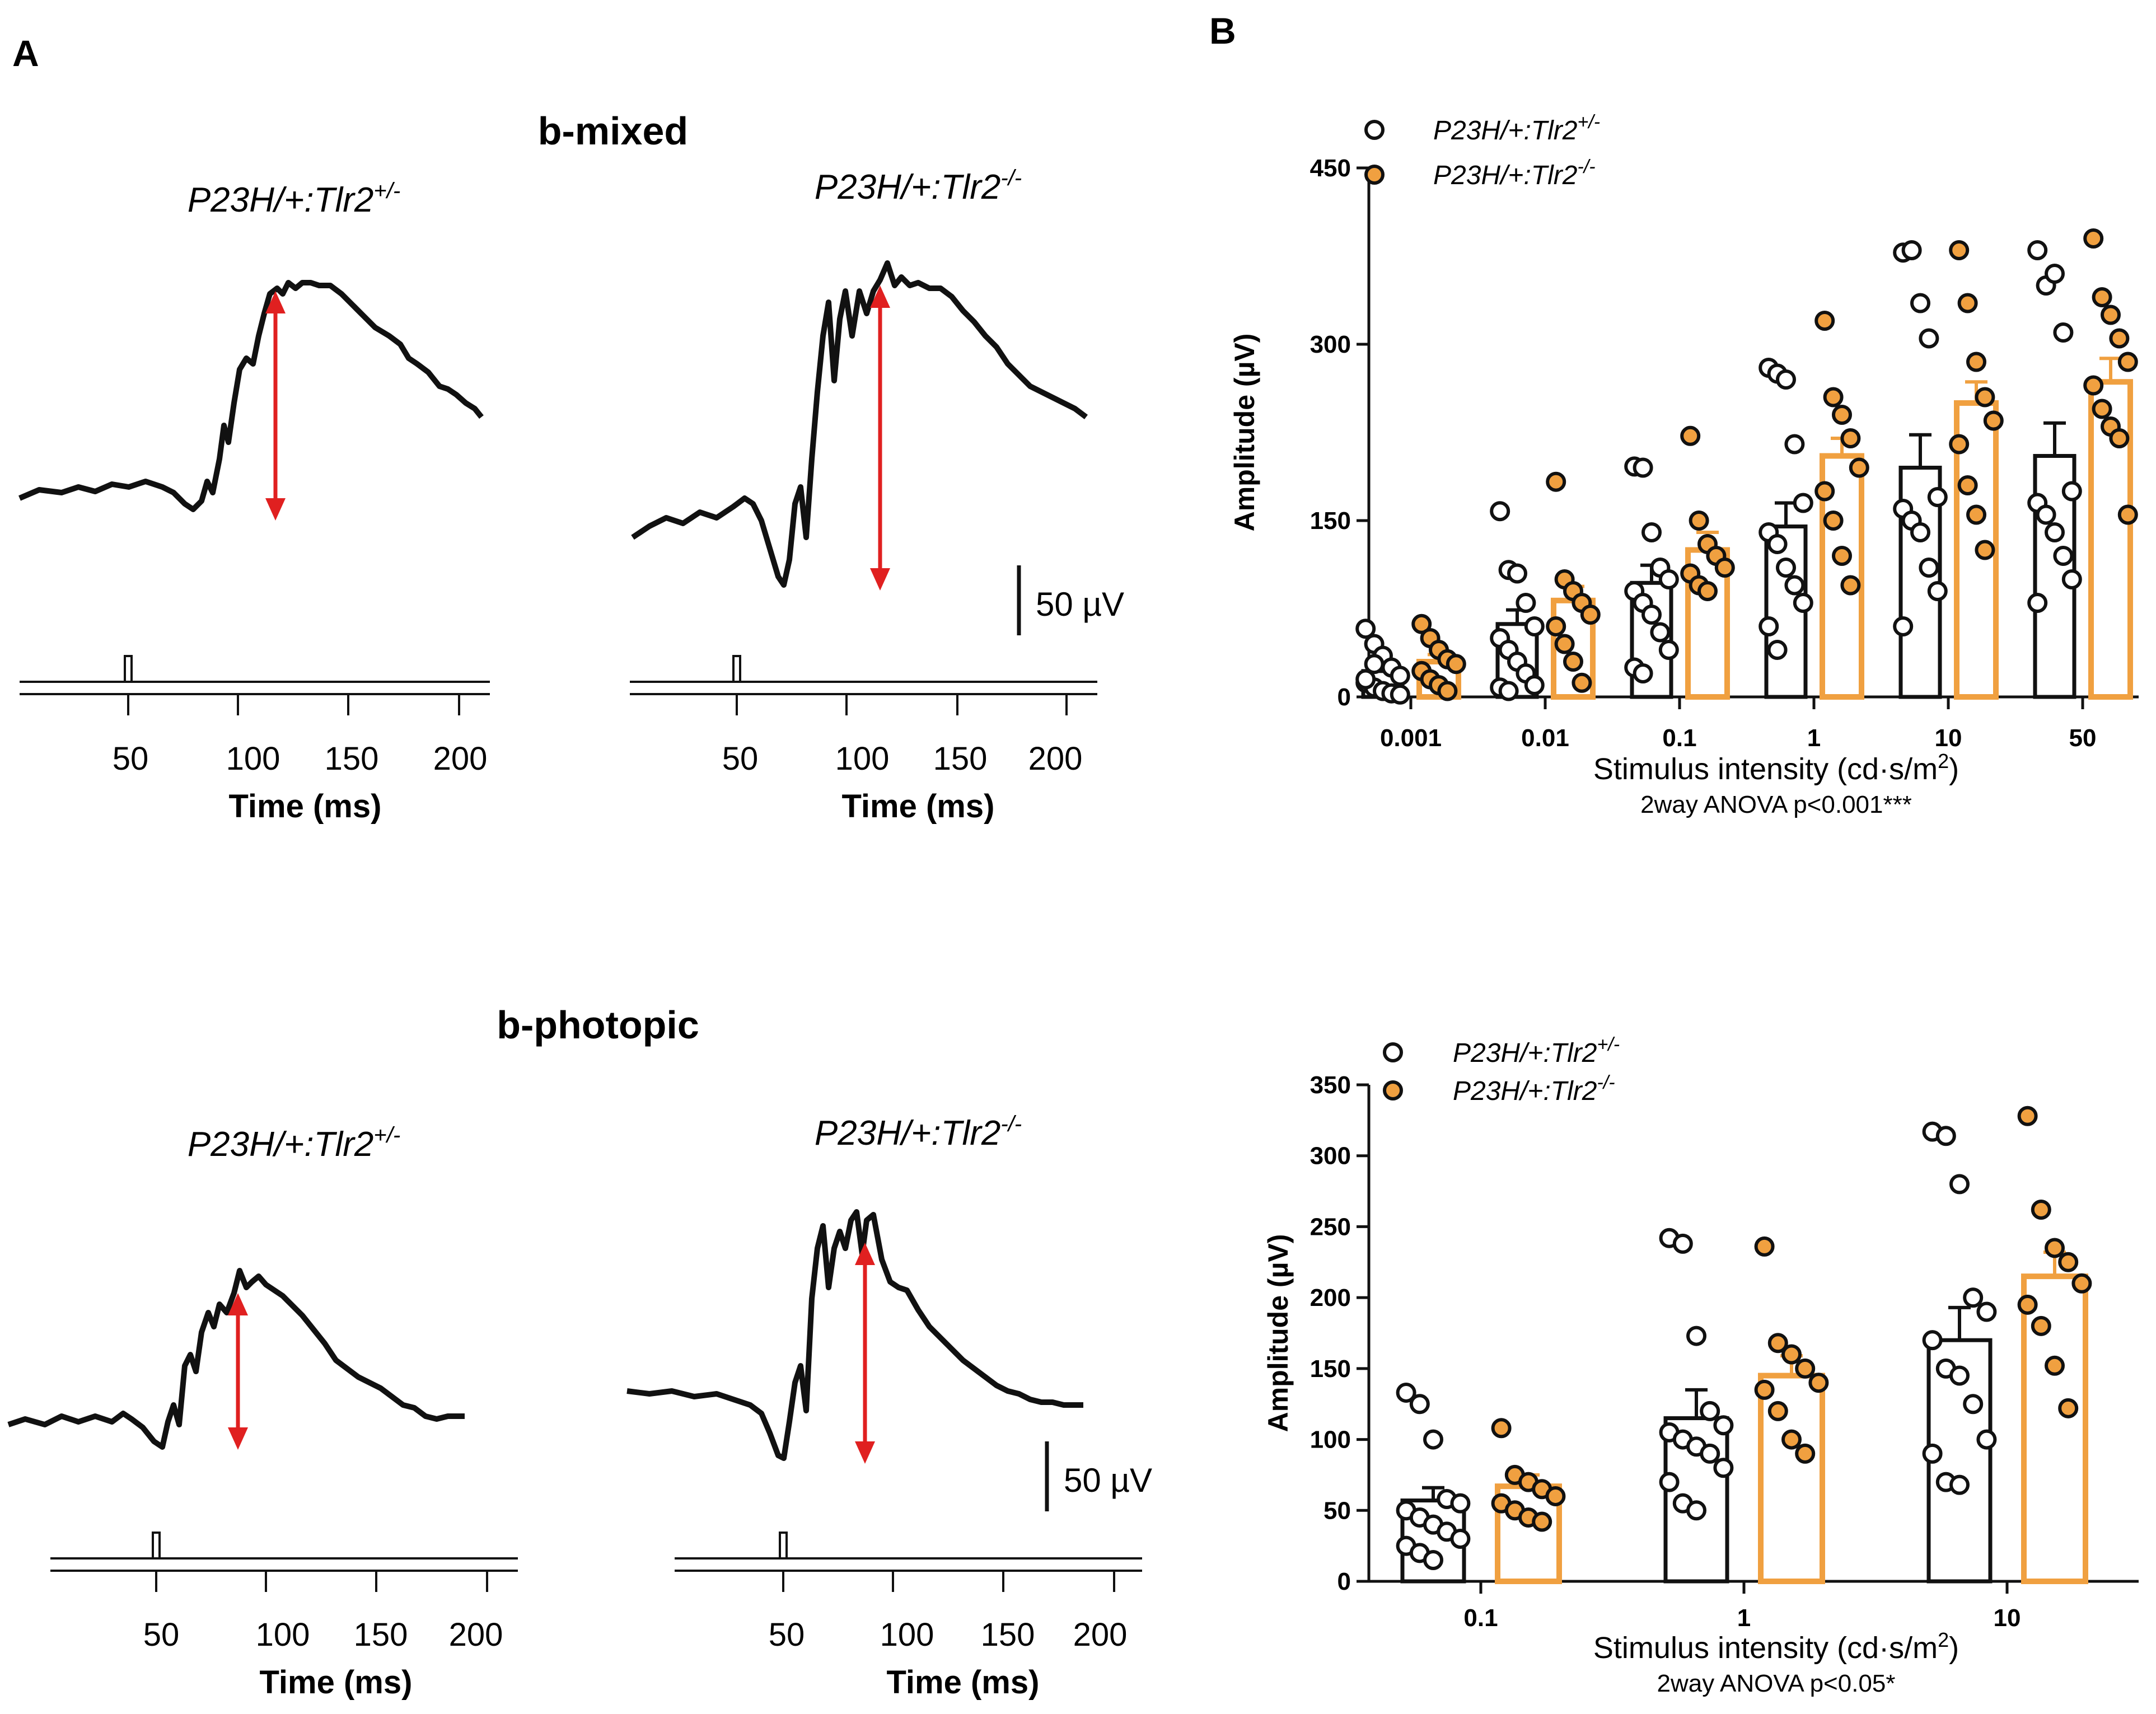  I want to click on legend-marker, so click(1374, 175).